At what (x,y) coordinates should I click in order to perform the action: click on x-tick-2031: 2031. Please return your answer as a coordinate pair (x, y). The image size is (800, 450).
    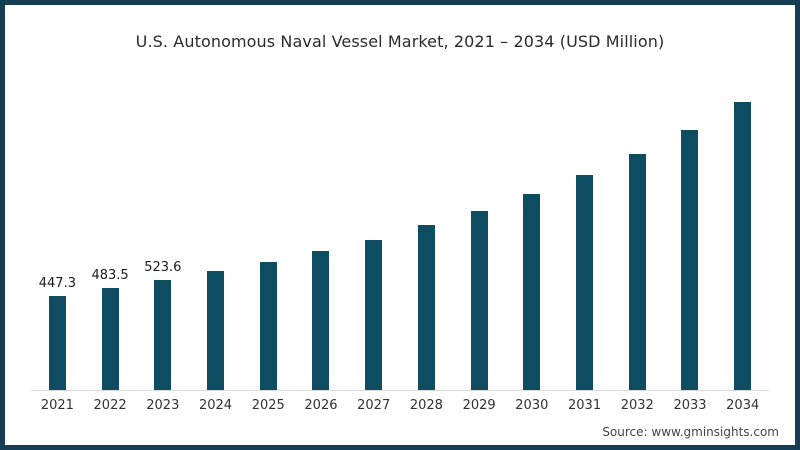
    Looking at the image, I should click on (585, 405).